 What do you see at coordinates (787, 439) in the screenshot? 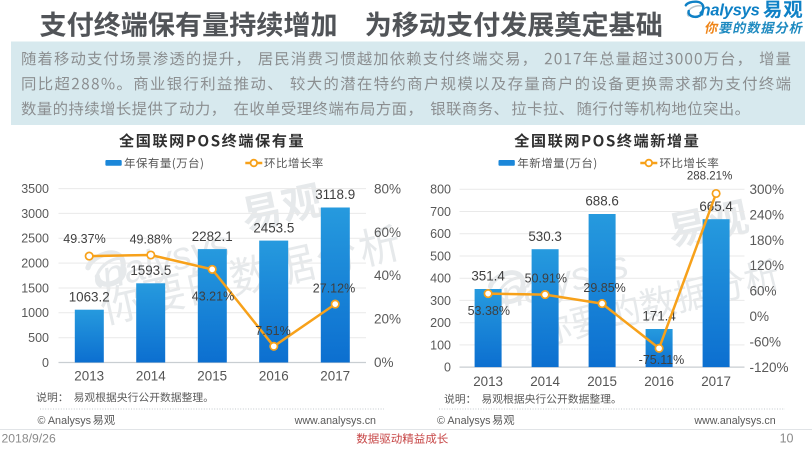
I see `svg-text: 10` at bounding box center [787, 439].